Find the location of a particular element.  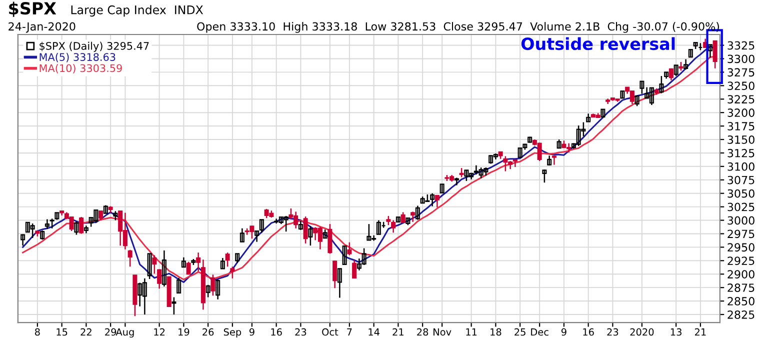

y-tick-label: 3025 is located at coordinates (741, 207).